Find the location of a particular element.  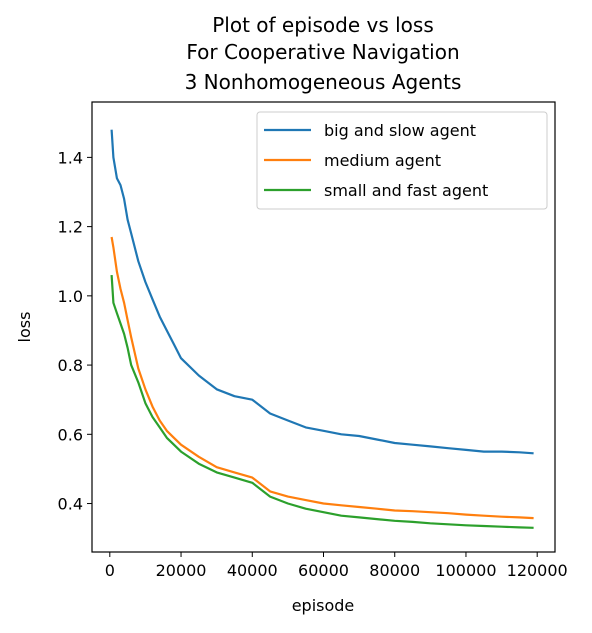

y-tick-label: 0.6 is located at coordinates (70, 434).